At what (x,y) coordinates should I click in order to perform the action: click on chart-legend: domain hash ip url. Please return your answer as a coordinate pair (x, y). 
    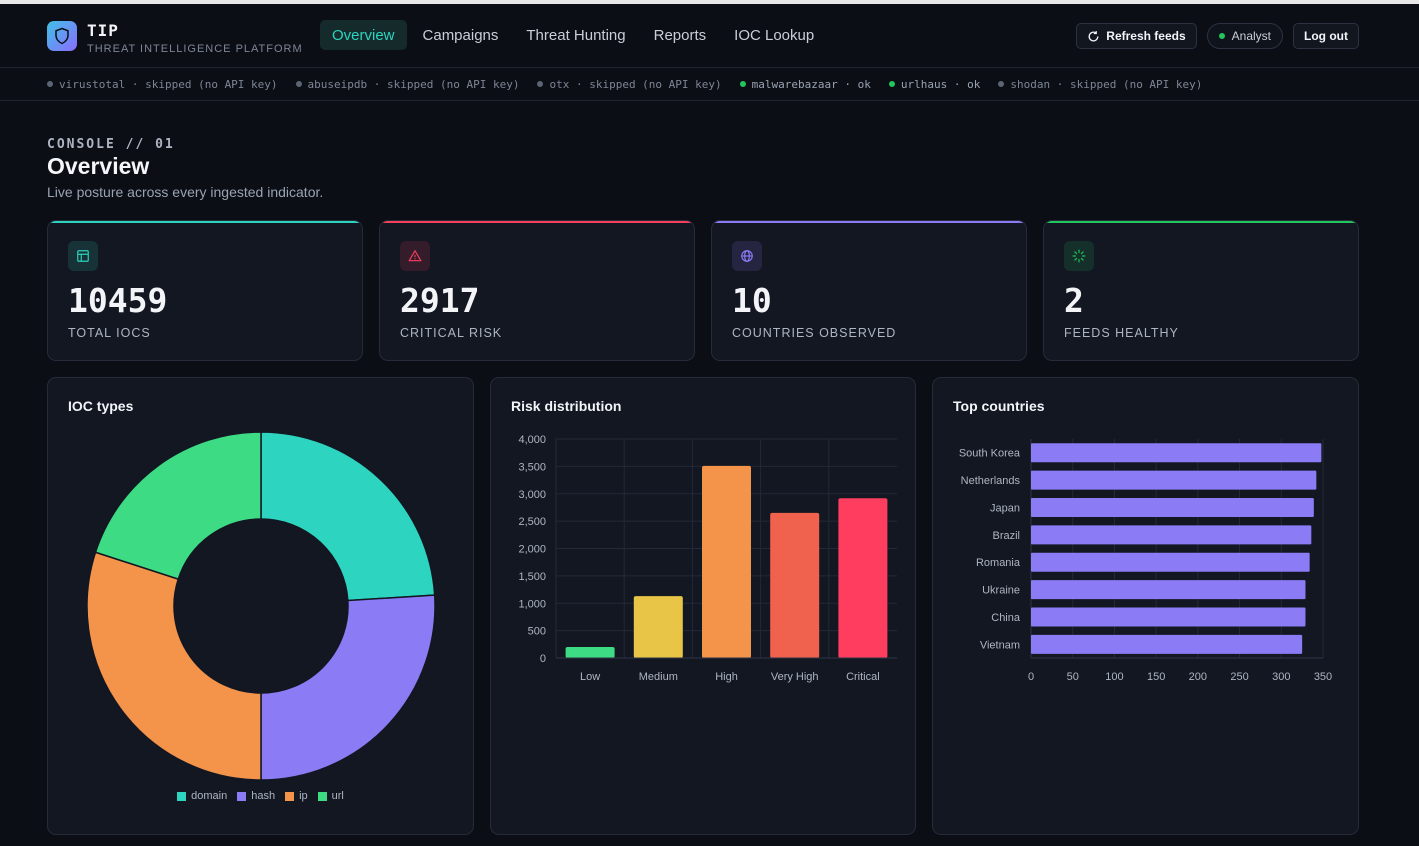
    Looking at the image, I should click on (260, 796).